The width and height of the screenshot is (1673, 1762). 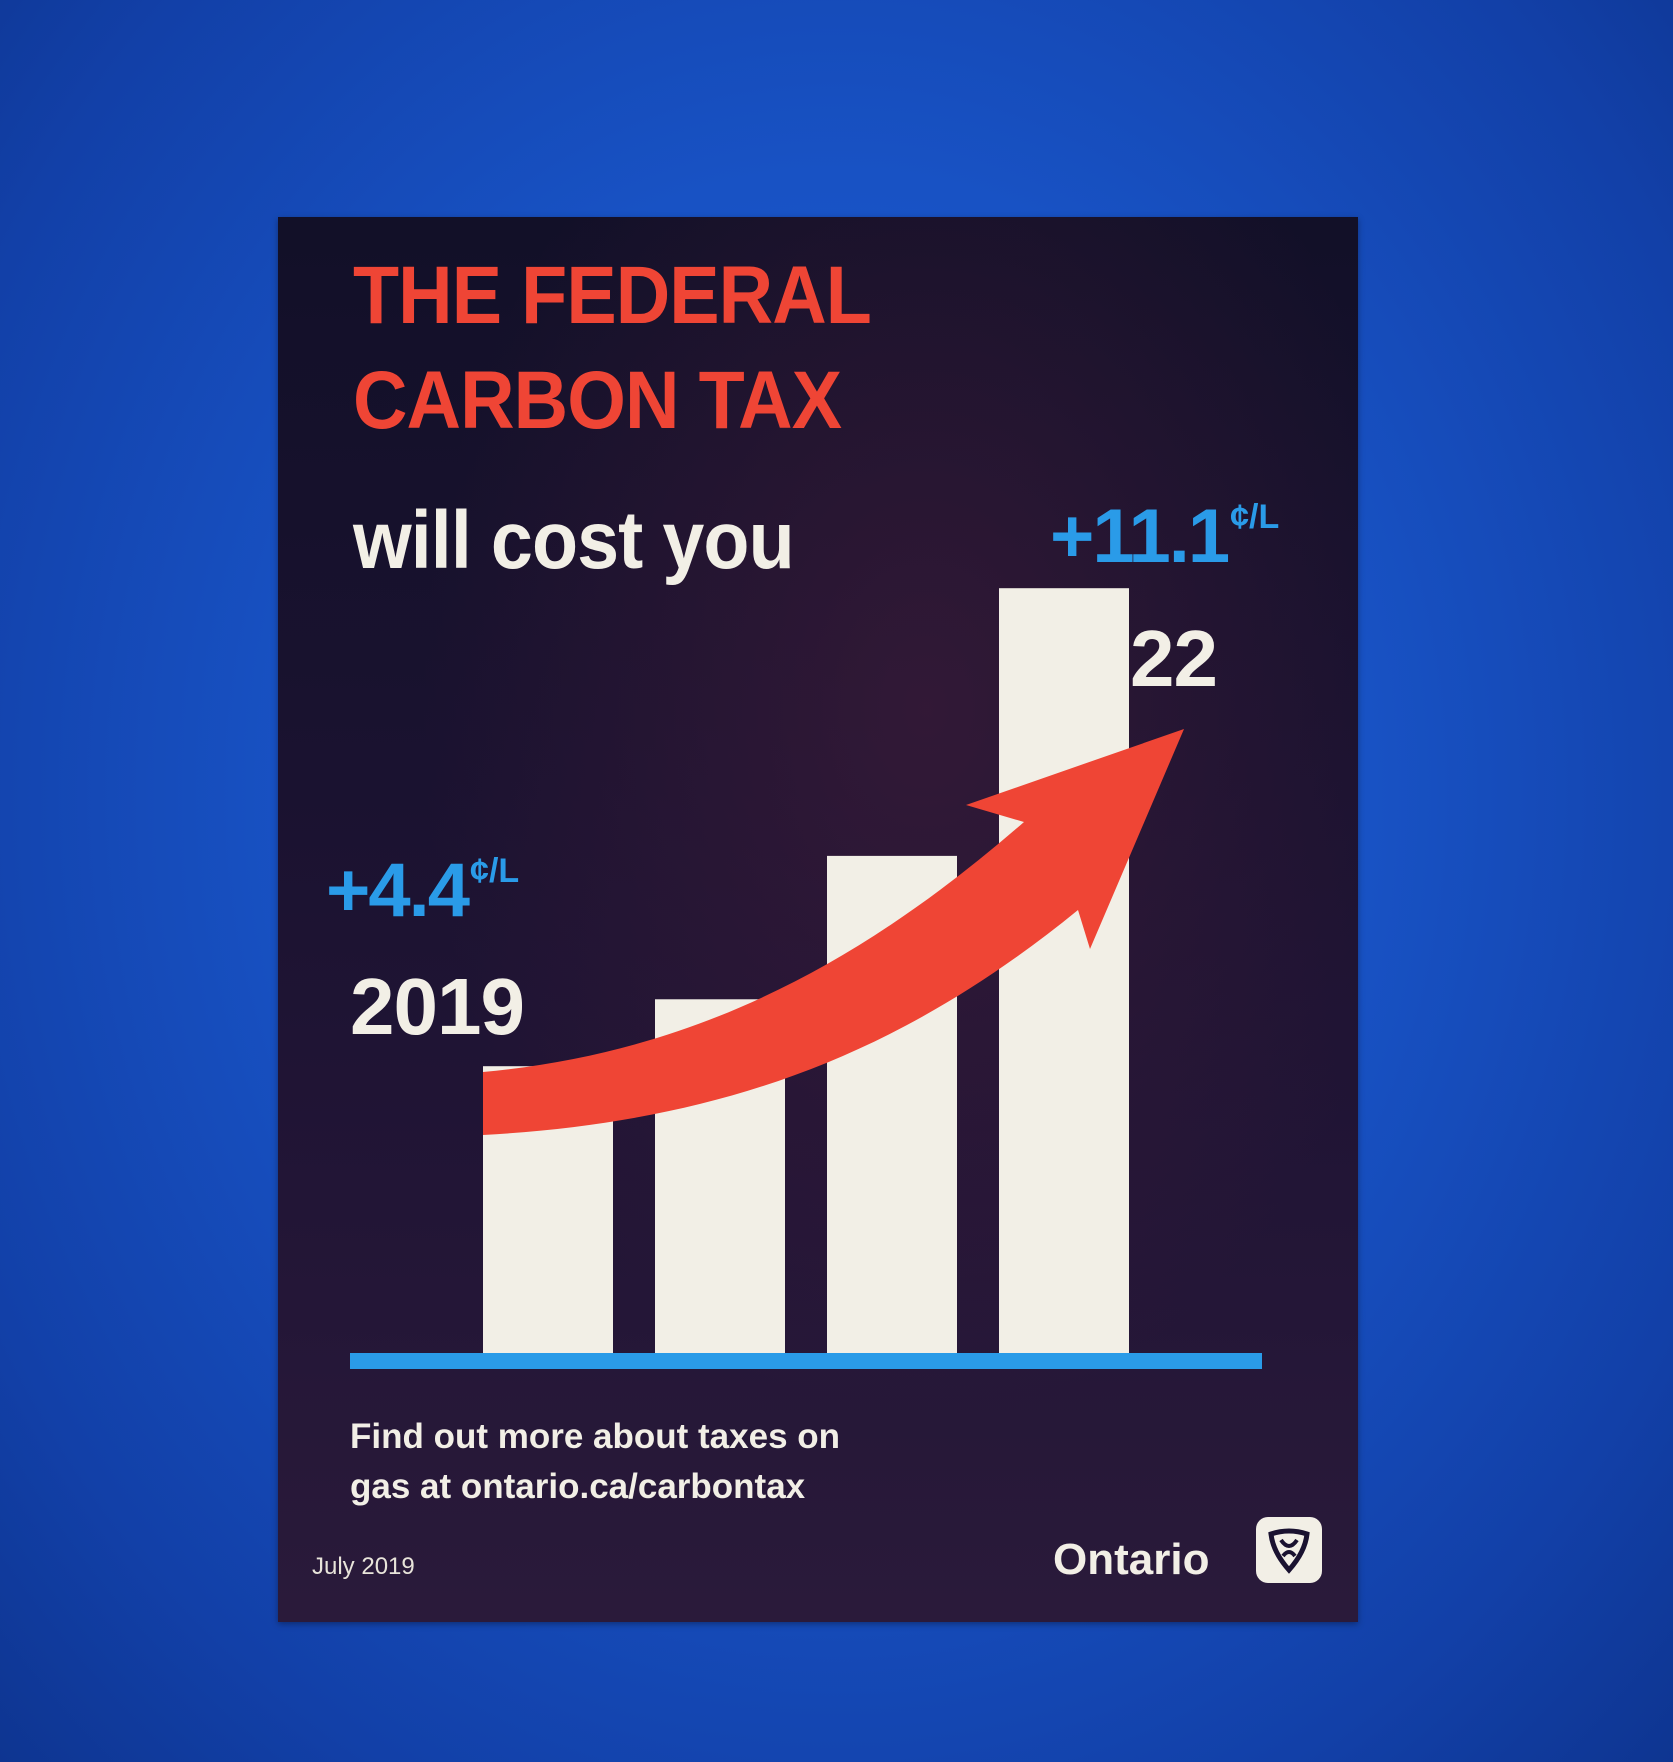 I want to click on start-amount: +4.4, so click(x=398, y=890).